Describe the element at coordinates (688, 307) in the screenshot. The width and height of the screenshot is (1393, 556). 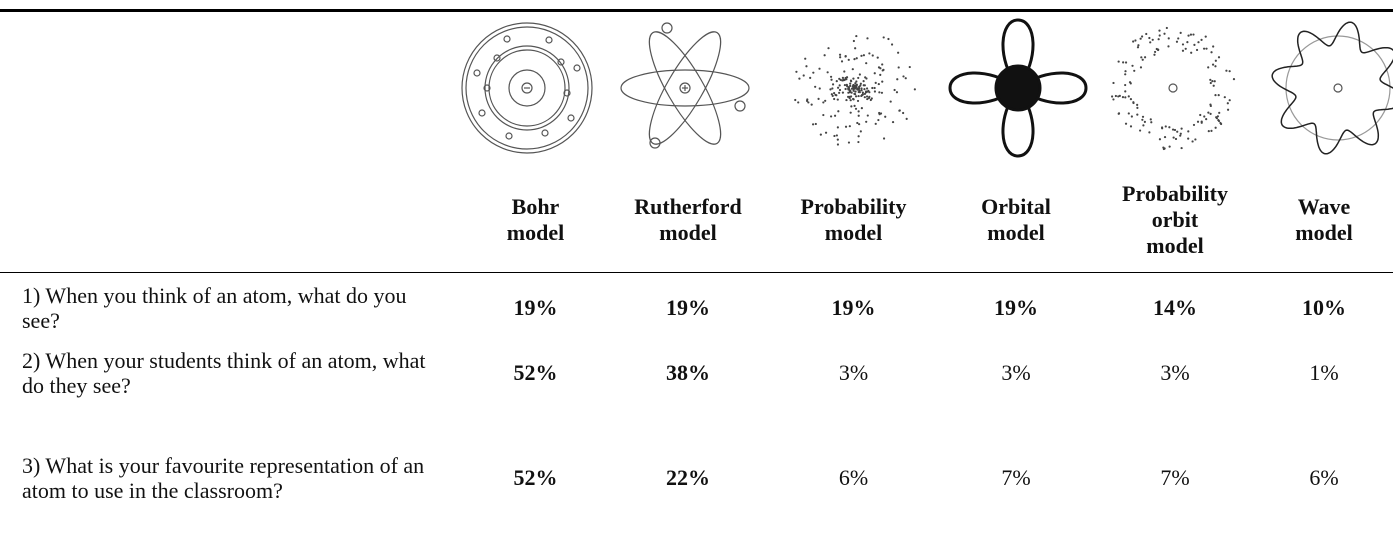
I see `cell-value: 19%` at that location.